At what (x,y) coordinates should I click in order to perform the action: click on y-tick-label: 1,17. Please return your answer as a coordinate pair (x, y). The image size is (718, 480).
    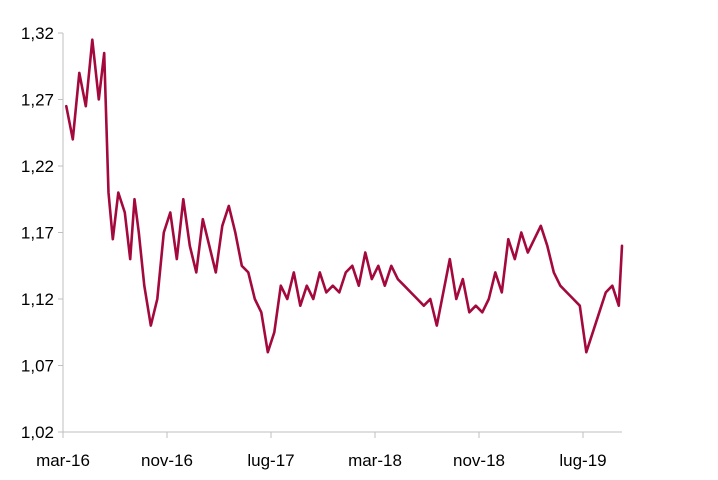
    Looking at the image, I should click on (37, 233).